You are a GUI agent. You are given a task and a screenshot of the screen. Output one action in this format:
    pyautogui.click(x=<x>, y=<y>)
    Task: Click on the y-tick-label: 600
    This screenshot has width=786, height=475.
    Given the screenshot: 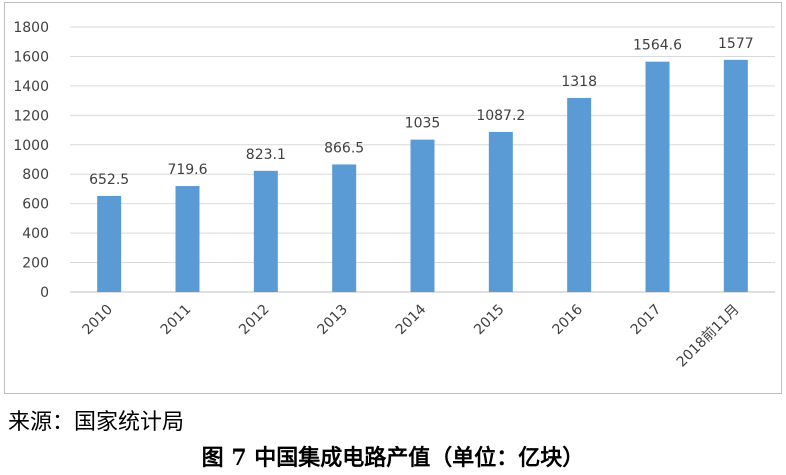 What is the action you would take?
    pyautogui.click(x=35, y=205)
    